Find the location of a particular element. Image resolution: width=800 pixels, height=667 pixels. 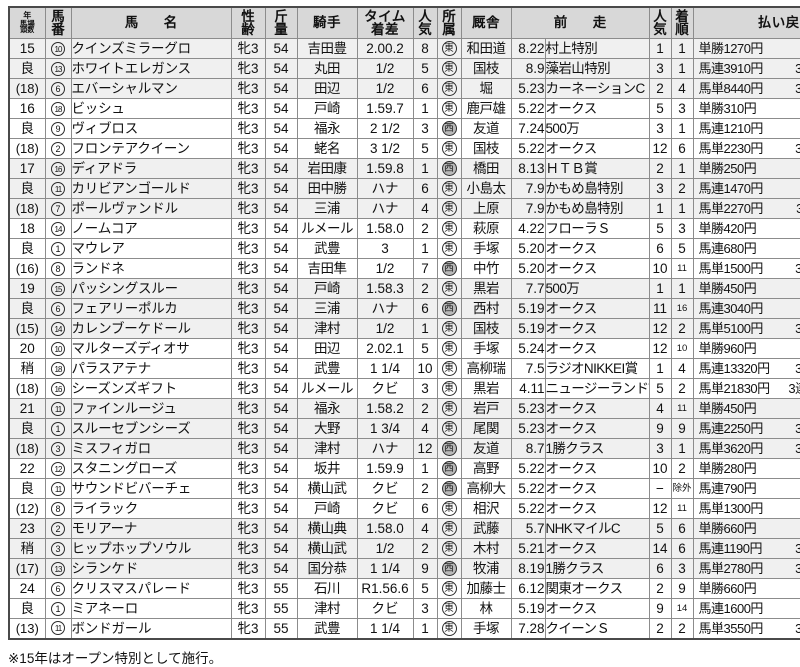

cell-payout: 単勝1270円枠連1700円 is located at coordinates (746, 49).